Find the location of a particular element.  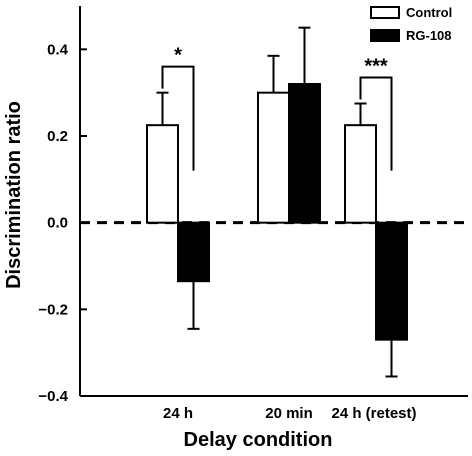

y-tick-label: −0.2 is located at coordinates (53, 309).